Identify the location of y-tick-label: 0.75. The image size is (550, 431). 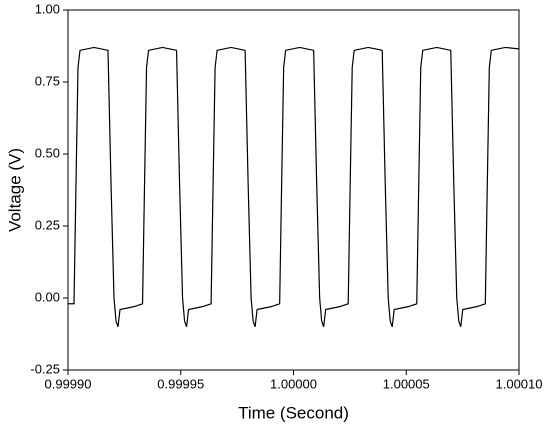
(47, 80).